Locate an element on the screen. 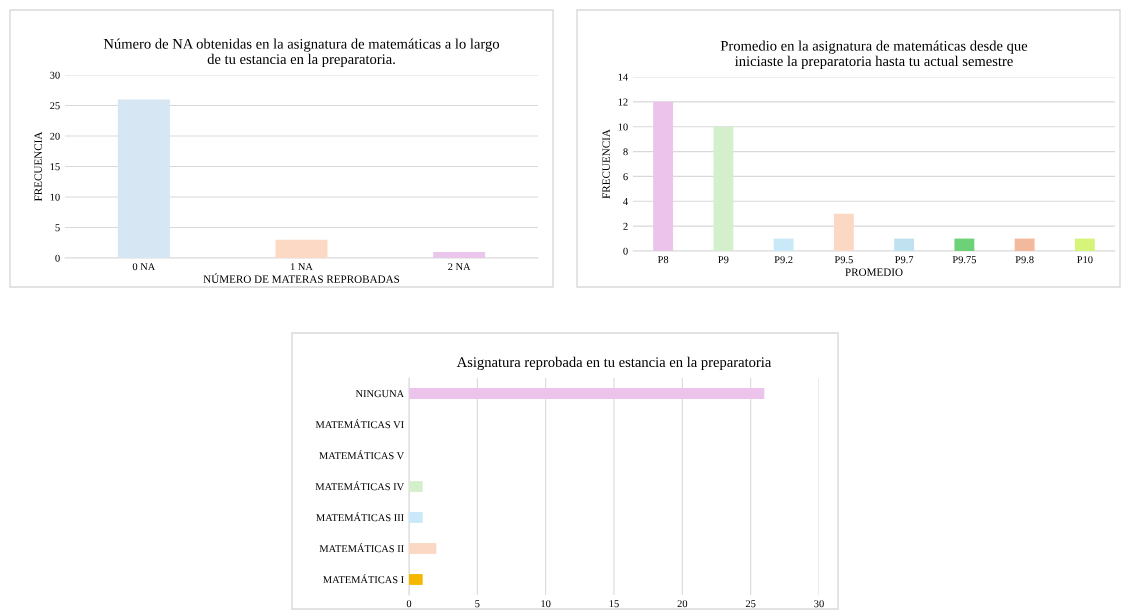 The height and width of the screenshot is (611, 1125). x-tick-label: 20 is located at coordinates (682, 604).